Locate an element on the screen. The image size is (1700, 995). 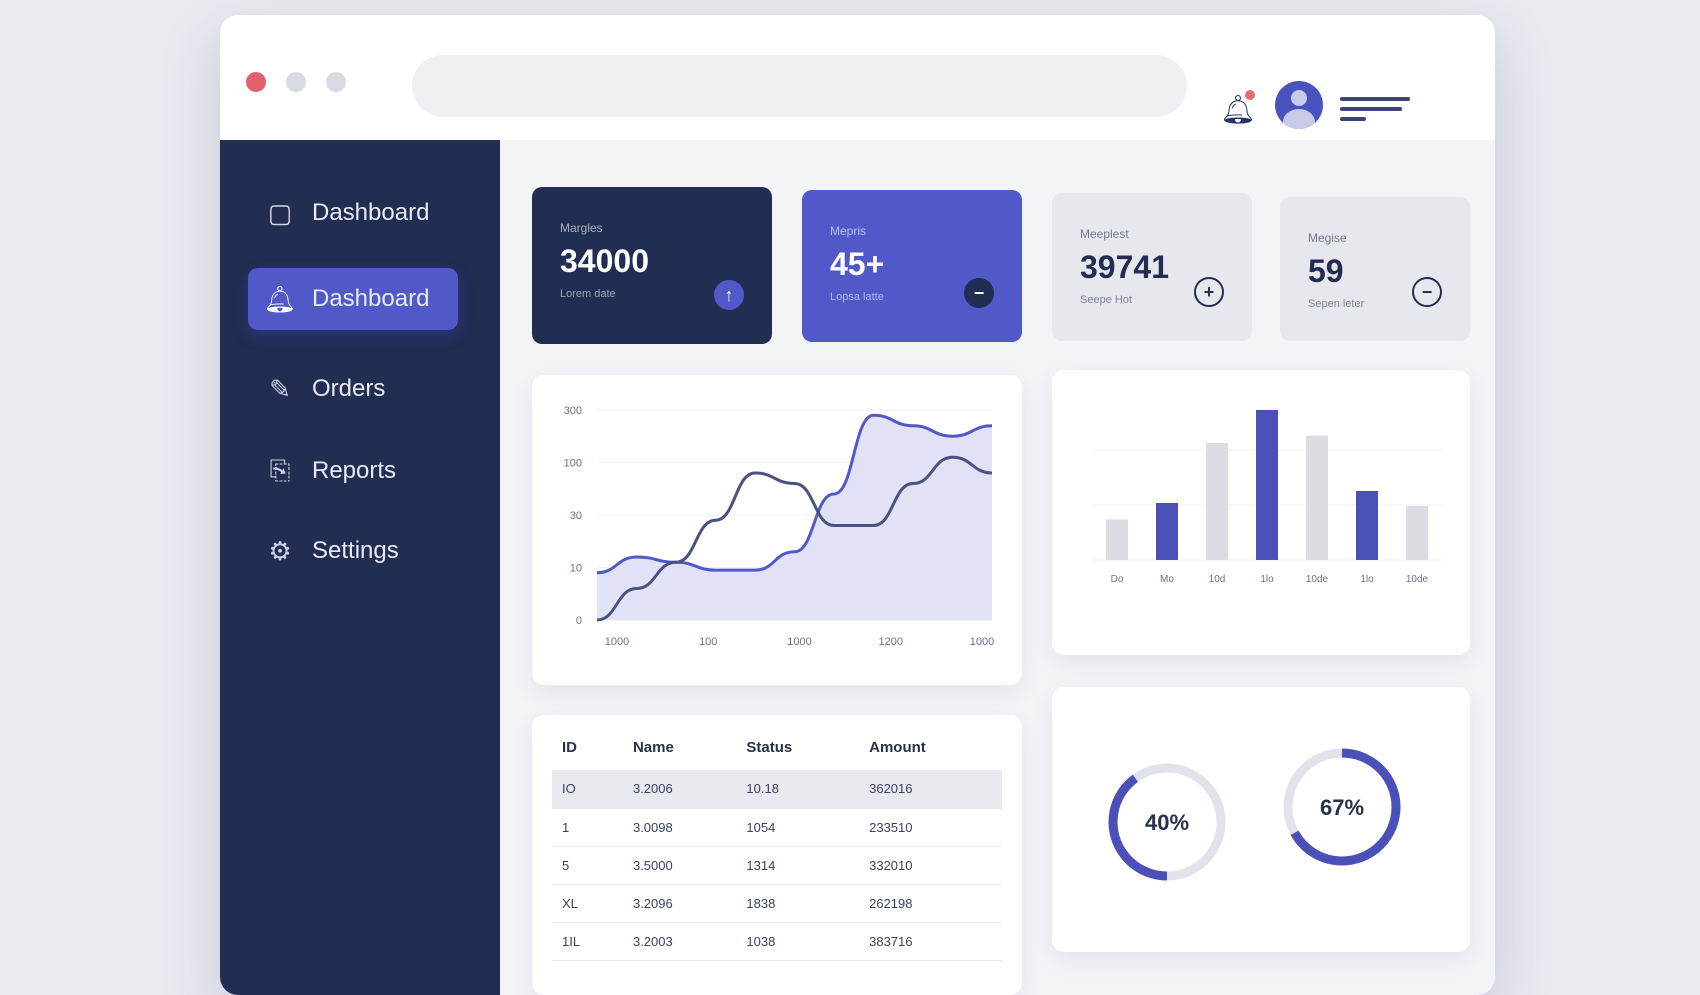
stat-card: Mepris 45+ Lopsa latte − is located at coordinates (912, 266).